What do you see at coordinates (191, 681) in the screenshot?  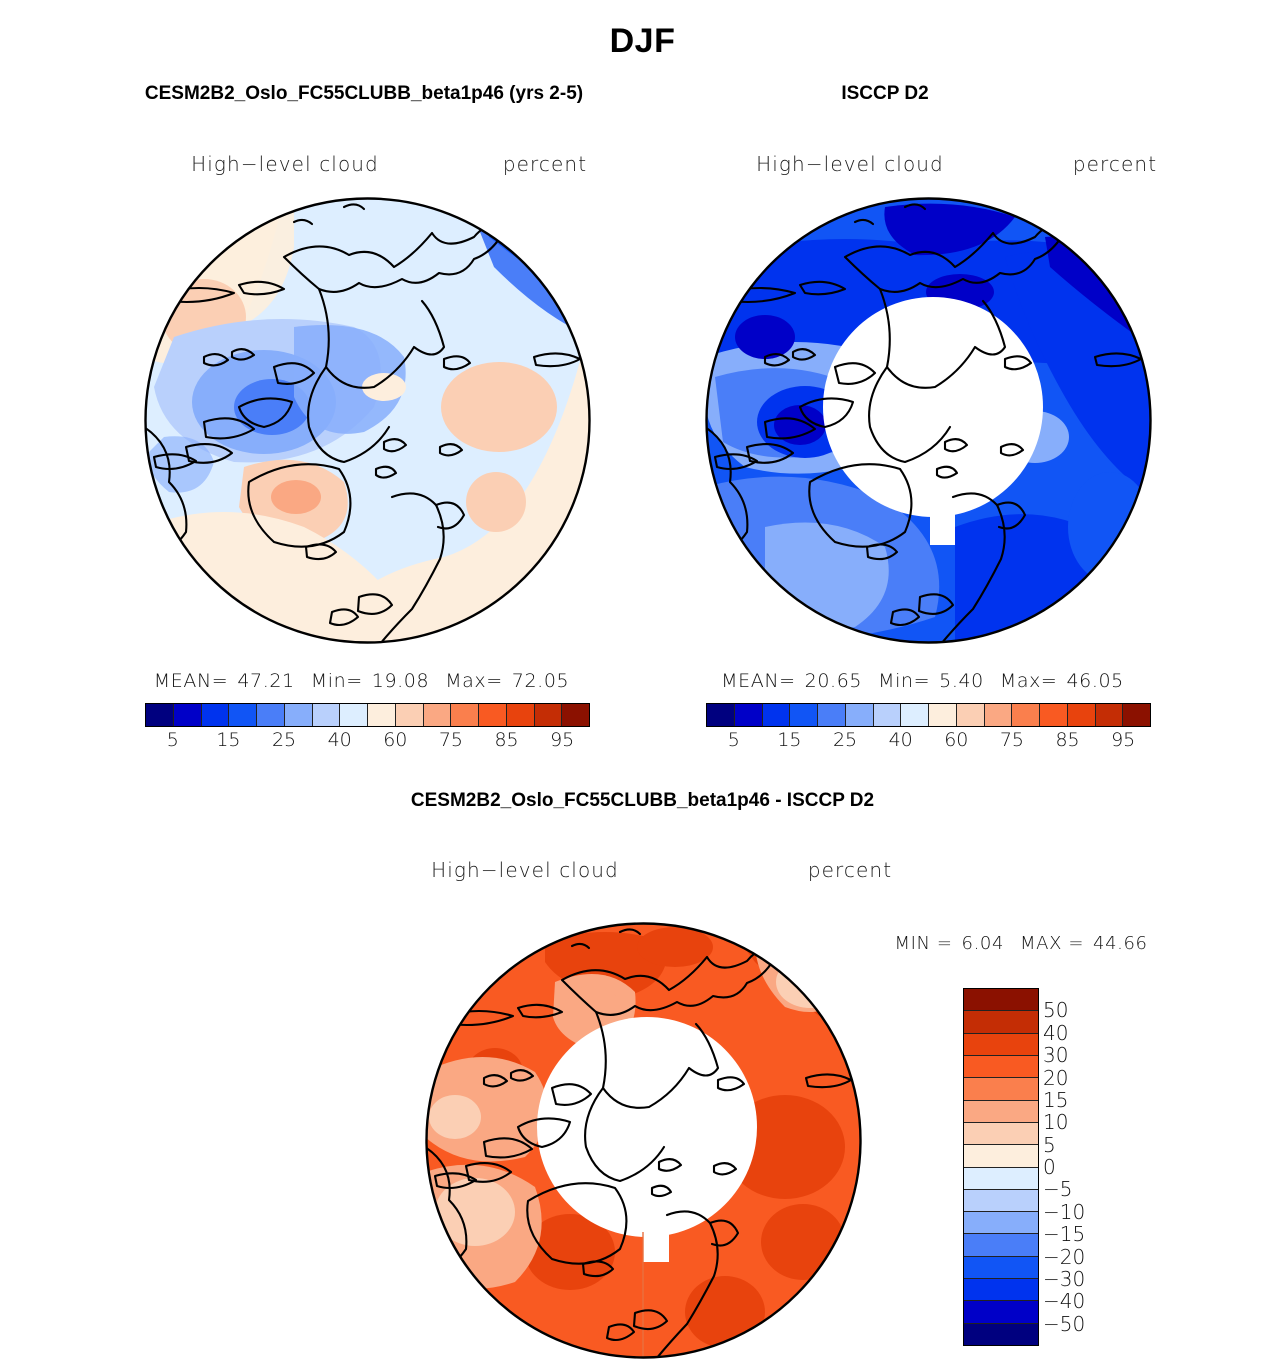 I see `model-mean-label: MEAN=` at bounding box center [191, 681].